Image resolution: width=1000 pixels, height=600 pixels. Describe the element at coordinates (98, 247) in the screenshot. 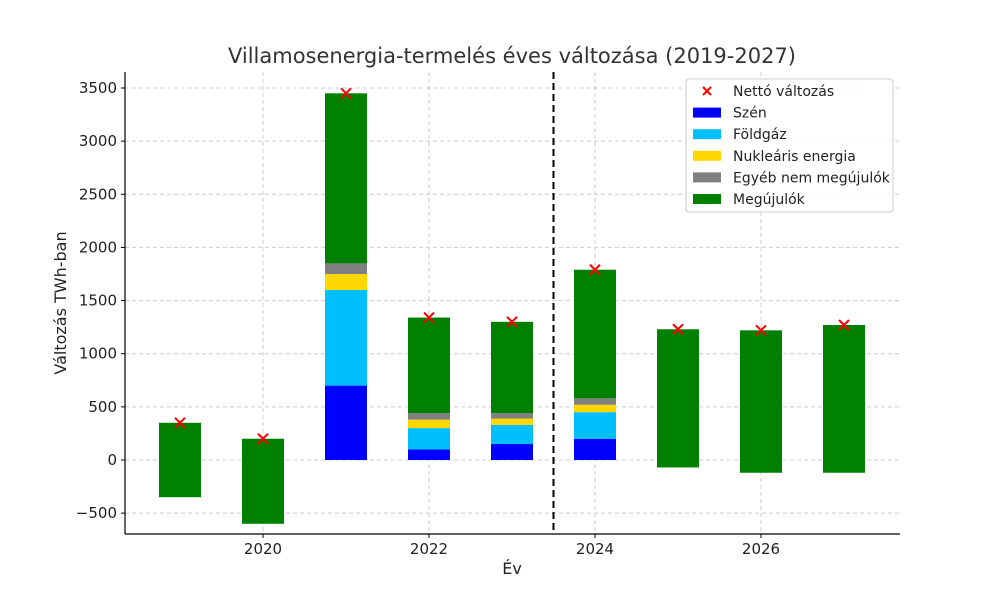

I see `y-tick-label: 2000` at that location.